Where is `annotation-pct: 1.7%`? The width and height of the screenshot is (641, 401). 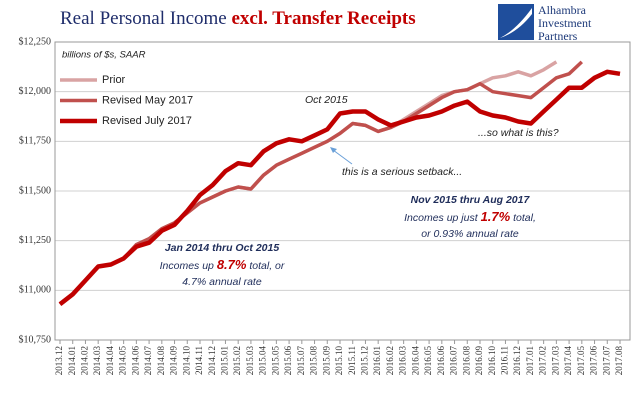 annotation-pct: 1.7% is located at coordinates (496, 216).